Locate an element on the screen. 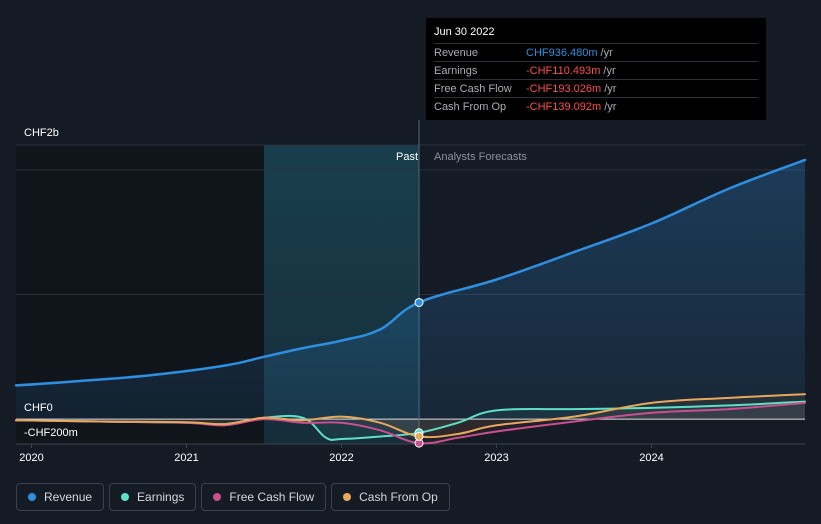  x-axis-ticks: 2020 2021 2022 2023 2024 is located at coordinates (341, 454).